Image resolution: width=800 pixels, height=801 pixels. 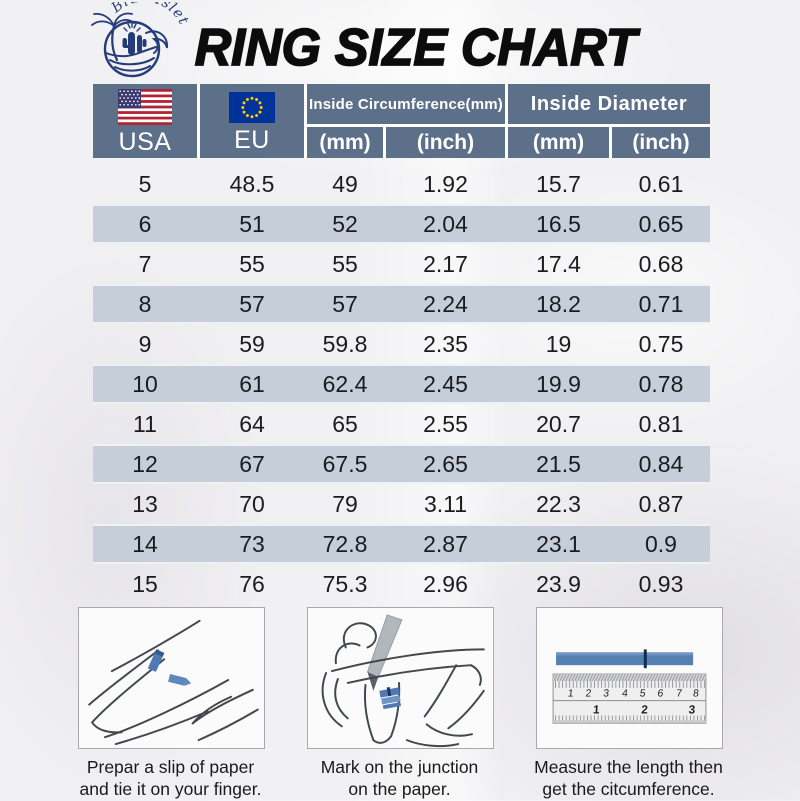 What do you see at coordinates (145, 121) in the screenshot?
I see `header-cell-usa: USA` at bounding box center [145, 121].